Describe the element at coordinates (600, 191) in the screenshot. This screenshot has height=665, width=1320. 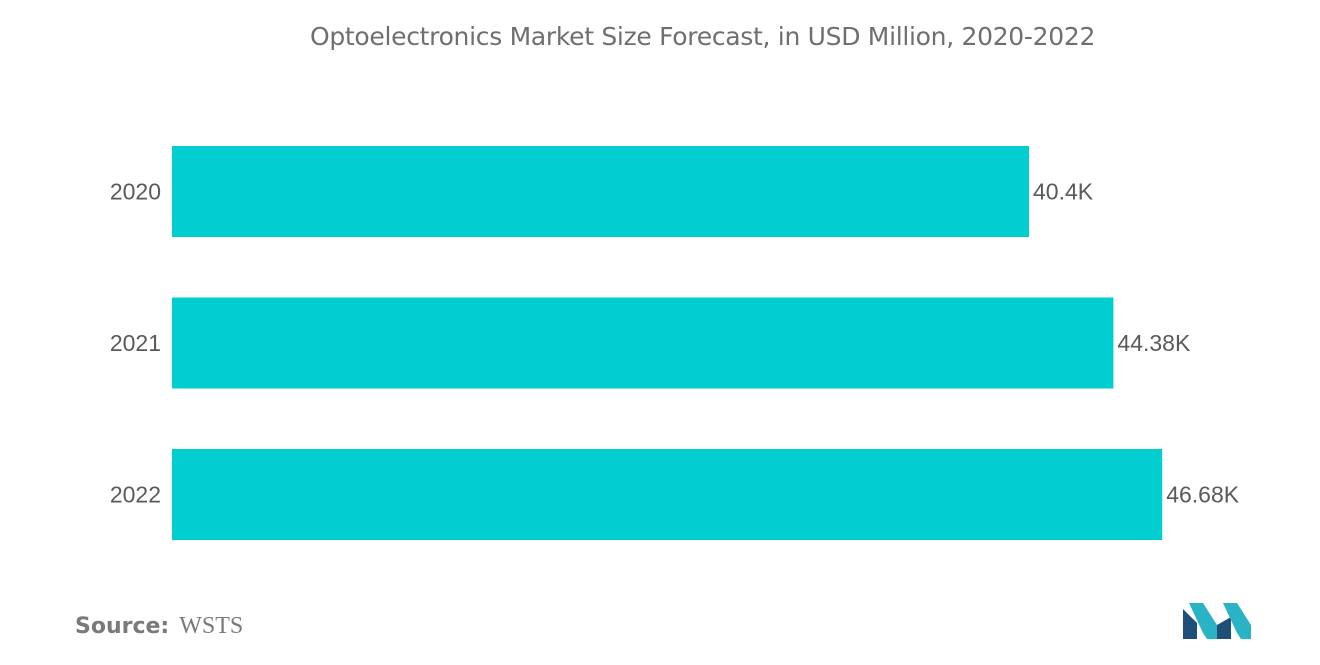
I see `bar-2020` at that location.